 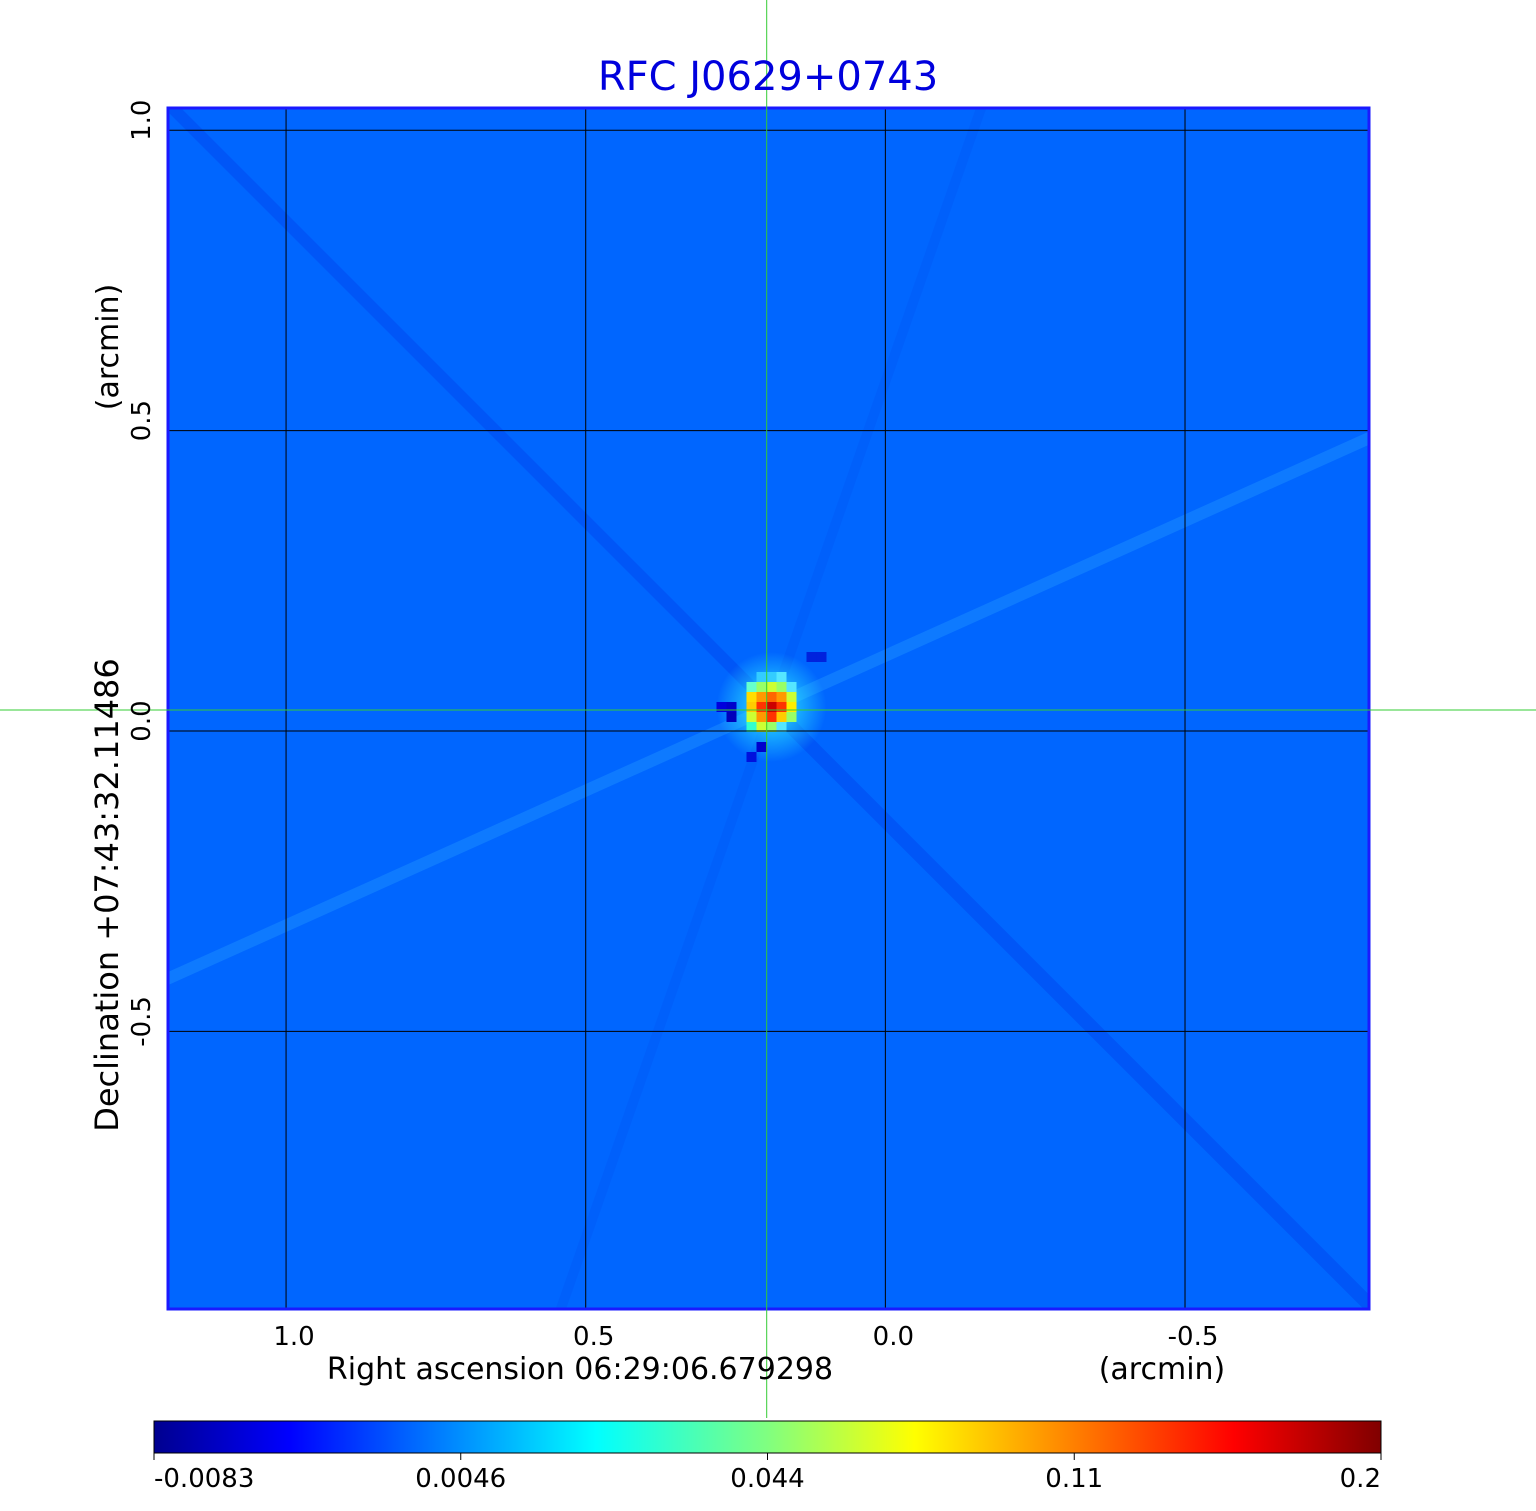 I want to click on colorbar-tick-label: 0.0046, so click(x=460, y=1479).